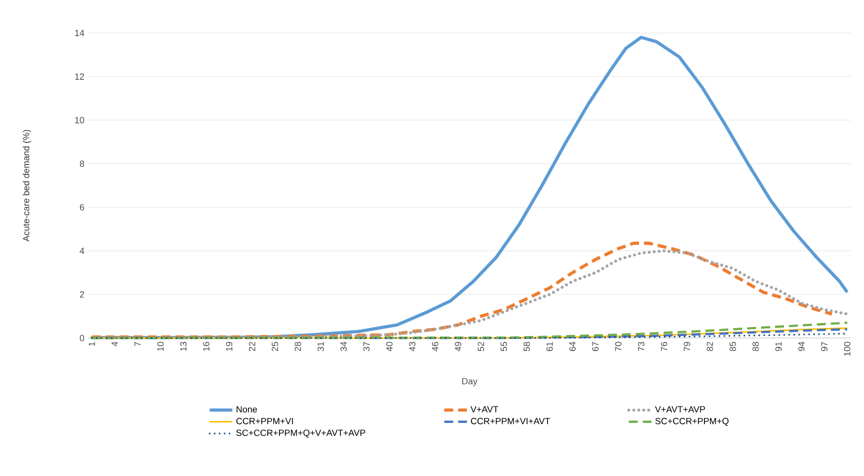  Describe the element at coordinates (412, 347) in the screenshot. I see `x-tick-label: 43` at that location.